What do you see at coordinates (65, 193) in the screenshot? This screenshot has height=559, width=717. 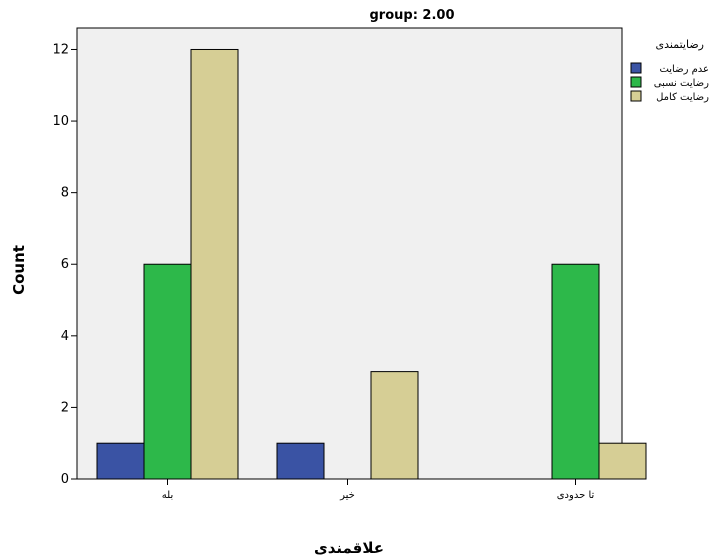 I see `y-tick-label: 8` at bounding box center [65, 193].